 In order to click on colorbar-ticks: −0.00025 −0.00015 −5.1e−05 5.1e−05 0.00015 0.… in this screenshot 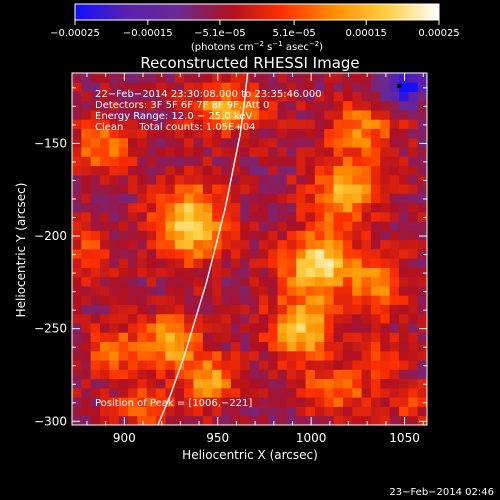, I will do `click(255, 29)`.